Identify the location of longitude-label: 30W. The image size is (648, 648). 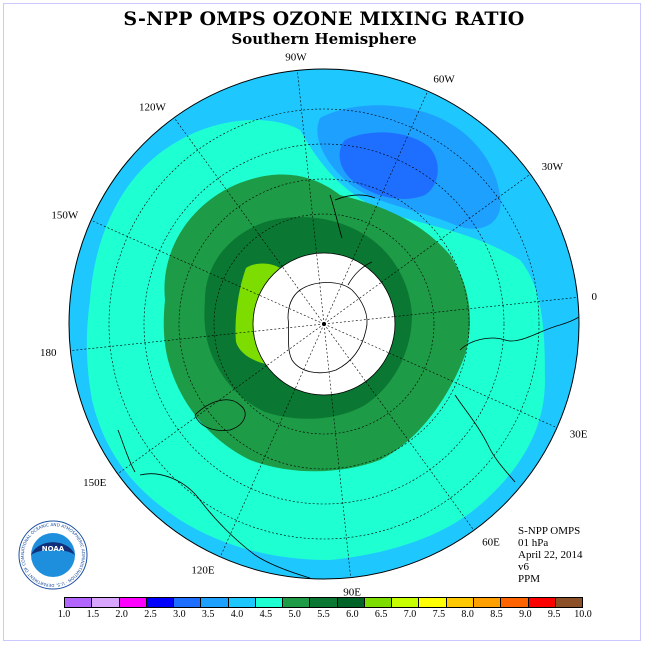
(553, 167).